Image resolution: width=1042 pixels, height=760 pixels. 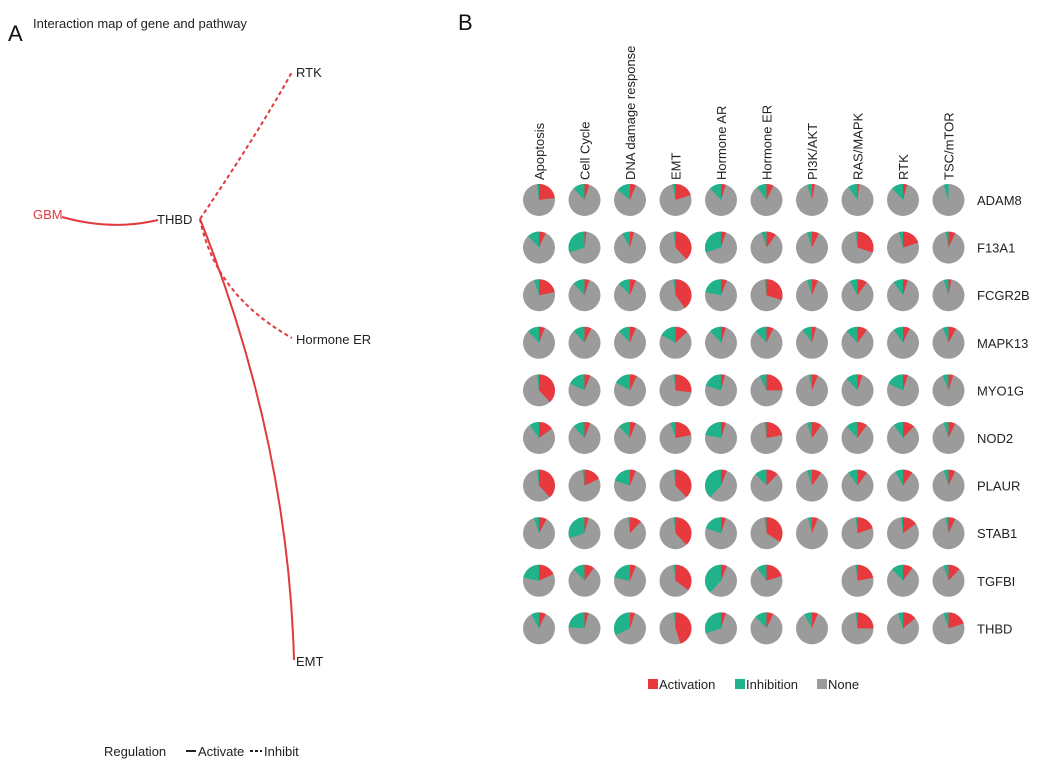 I want to click on pie-adam8-pi3k-akt, so click(x=812, y=199).